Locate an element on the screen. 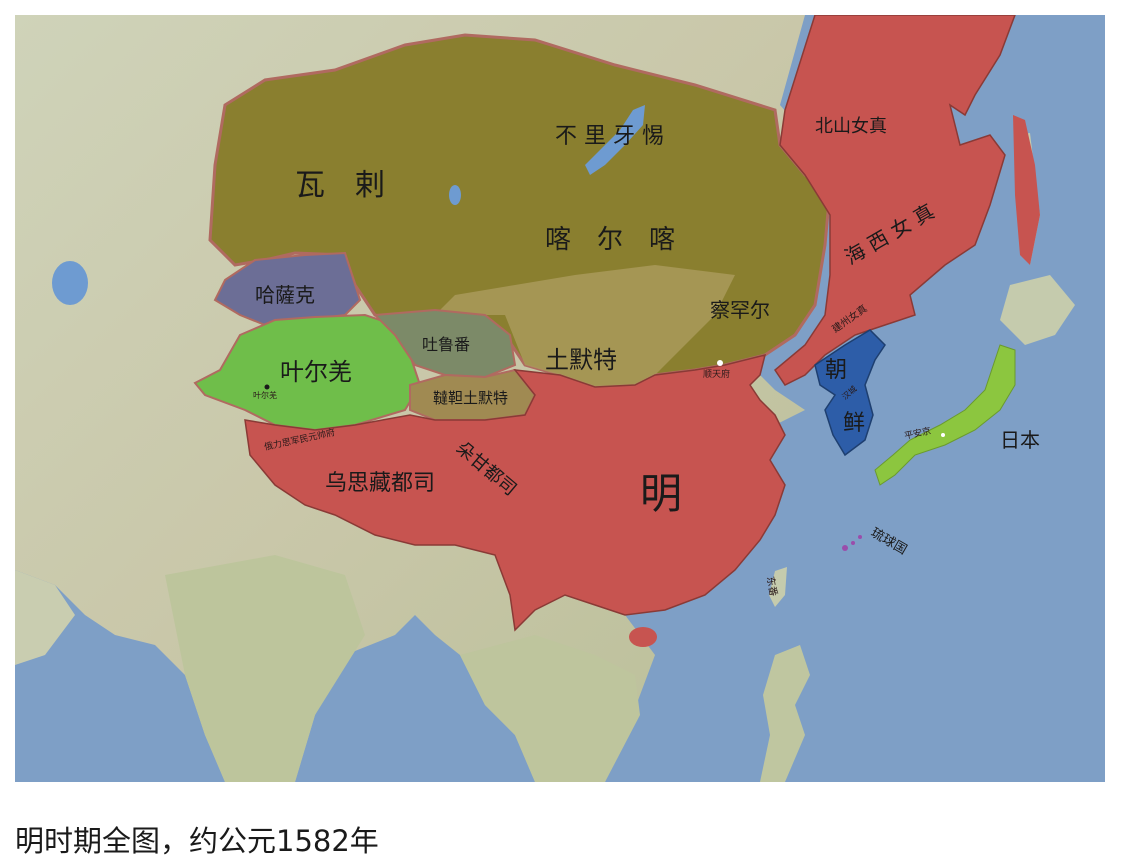 This screenshot has width=1130, height=868. label-khalkha: 喀 尔 喀 is located at coordinates (610, 240).